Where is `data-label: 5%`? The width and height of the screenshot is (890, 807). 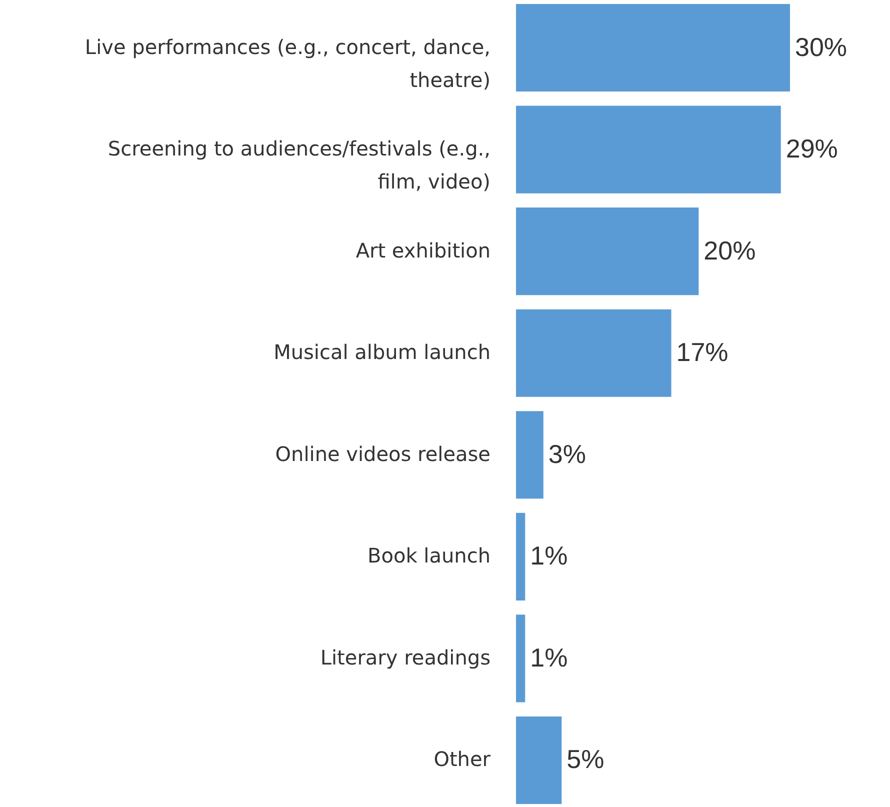 data-label: 5% is located at coordinates (585, 759).